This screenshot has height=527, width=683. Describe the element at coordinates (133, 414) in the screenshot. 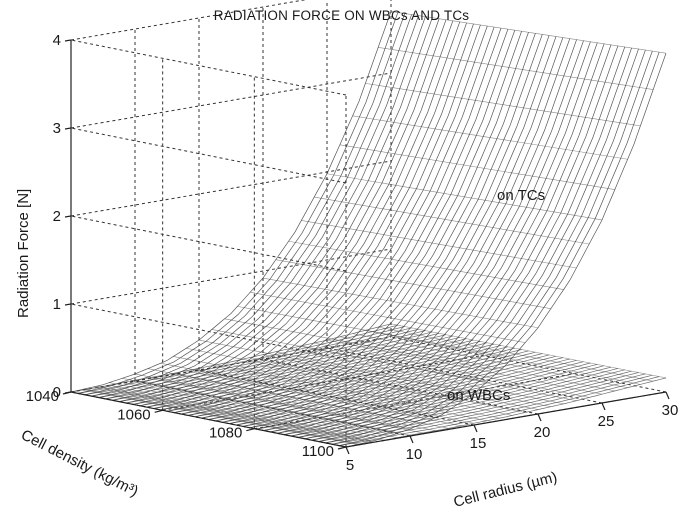

I see `y-tick-label: 1060` at that location.